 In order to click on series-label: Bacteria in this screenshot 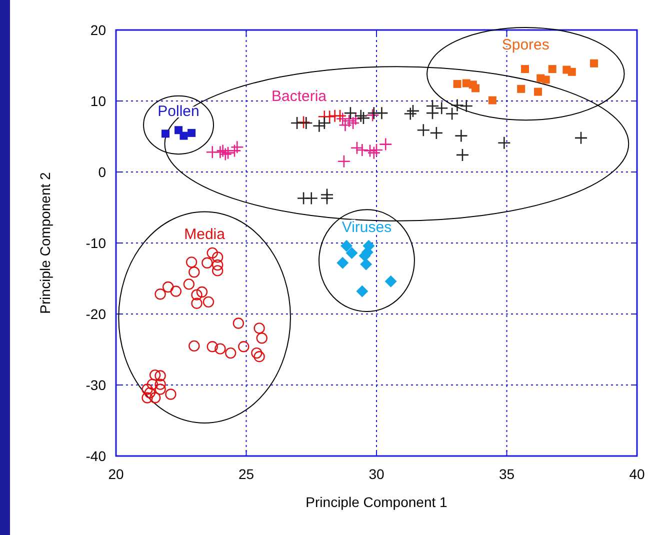, I will do `click(299, 97)`.